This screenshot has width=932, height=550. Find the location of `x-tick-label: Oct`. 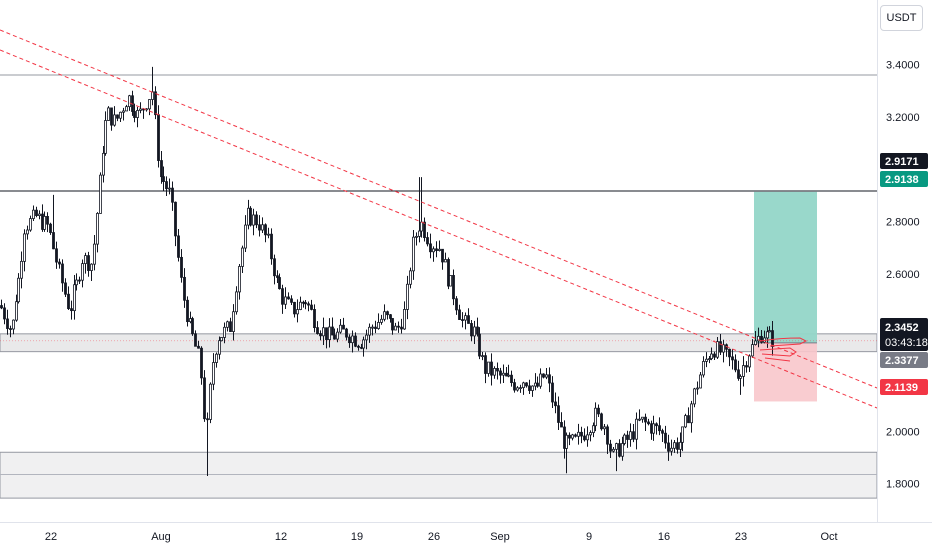

x-tick-label: Oct is located at coordinates (828, 537).